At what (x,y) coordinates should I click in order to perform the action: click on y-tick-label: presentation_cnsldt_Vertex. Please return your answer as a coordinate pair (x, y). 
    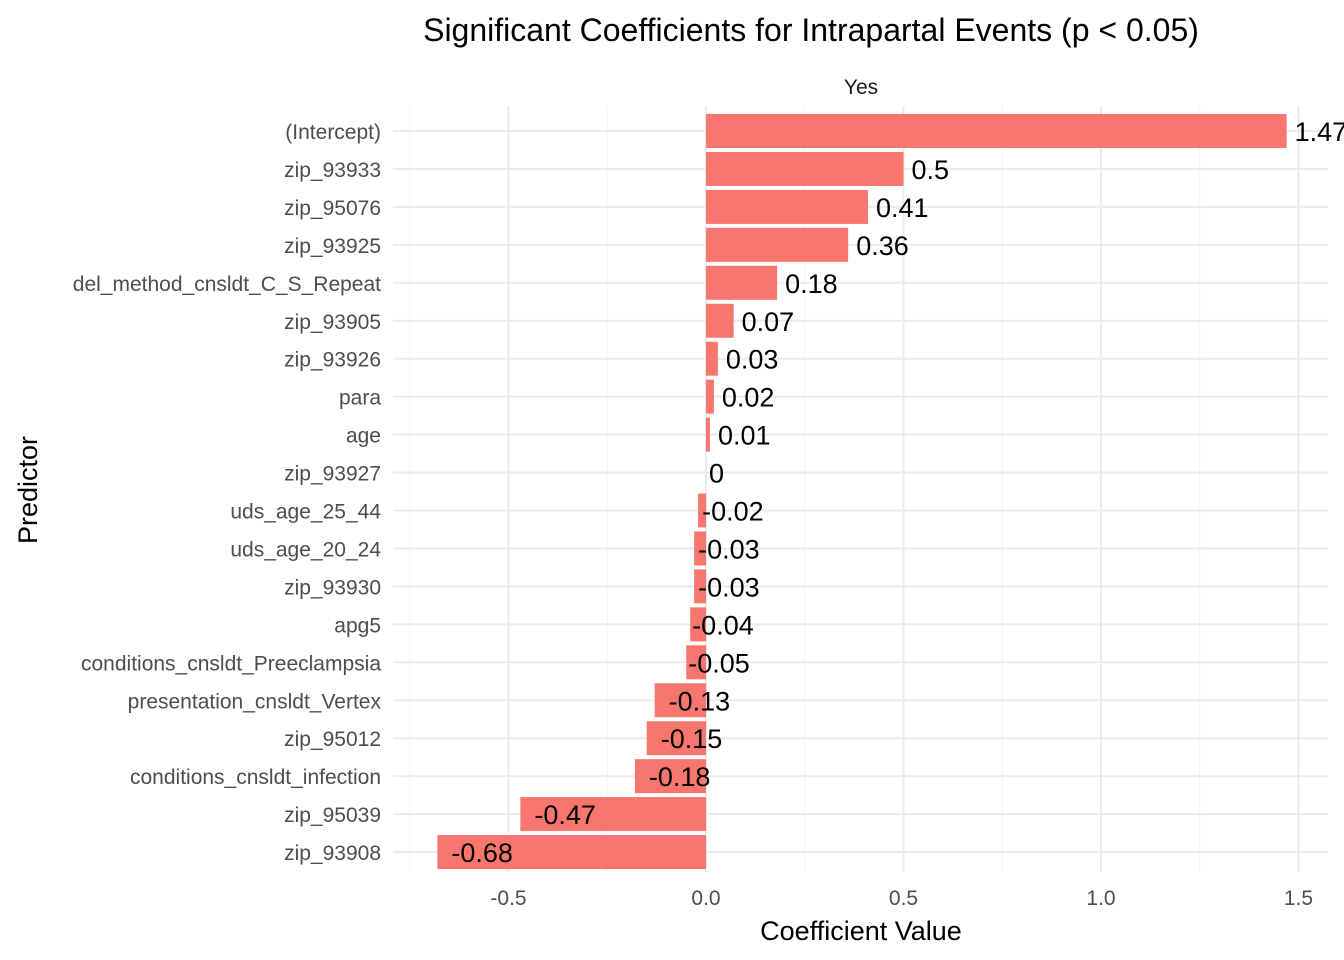
    Looking at the image, I should click on (255, 701).